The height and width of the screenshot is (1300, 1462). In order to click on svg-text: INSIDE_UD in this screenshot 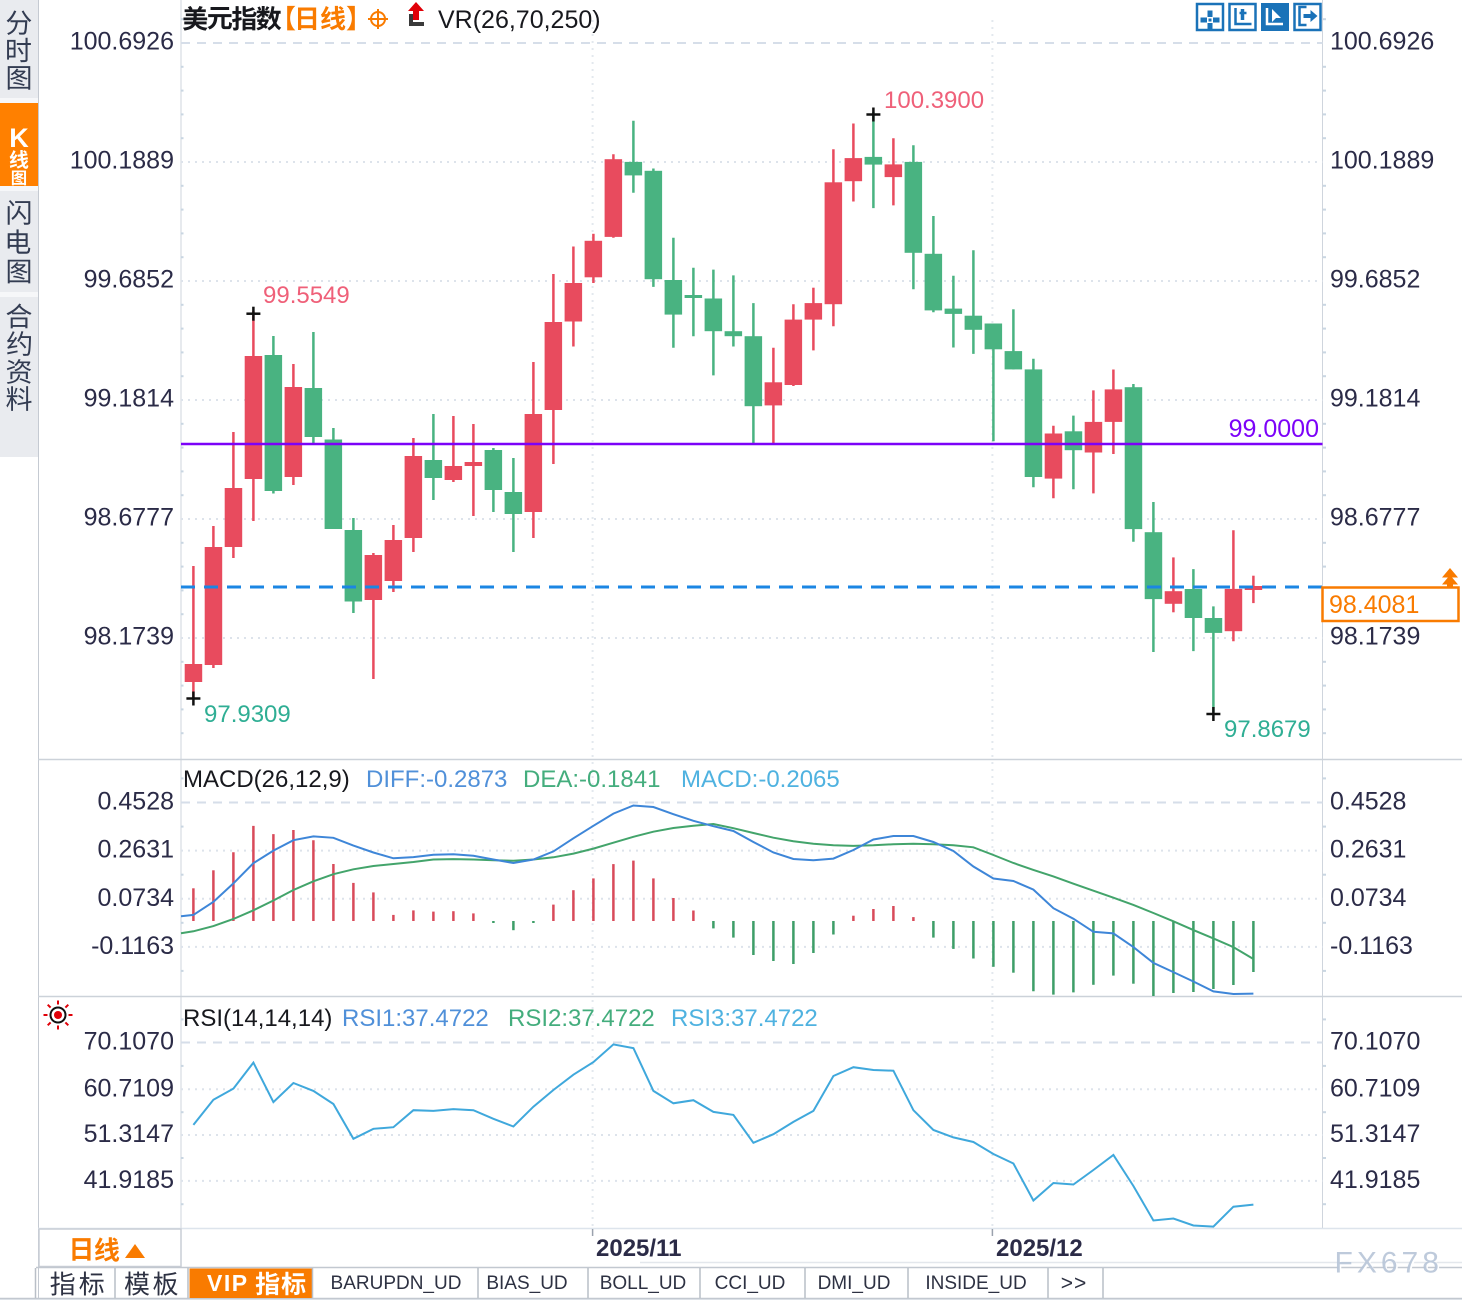, I will do `click(975, 1283)`.